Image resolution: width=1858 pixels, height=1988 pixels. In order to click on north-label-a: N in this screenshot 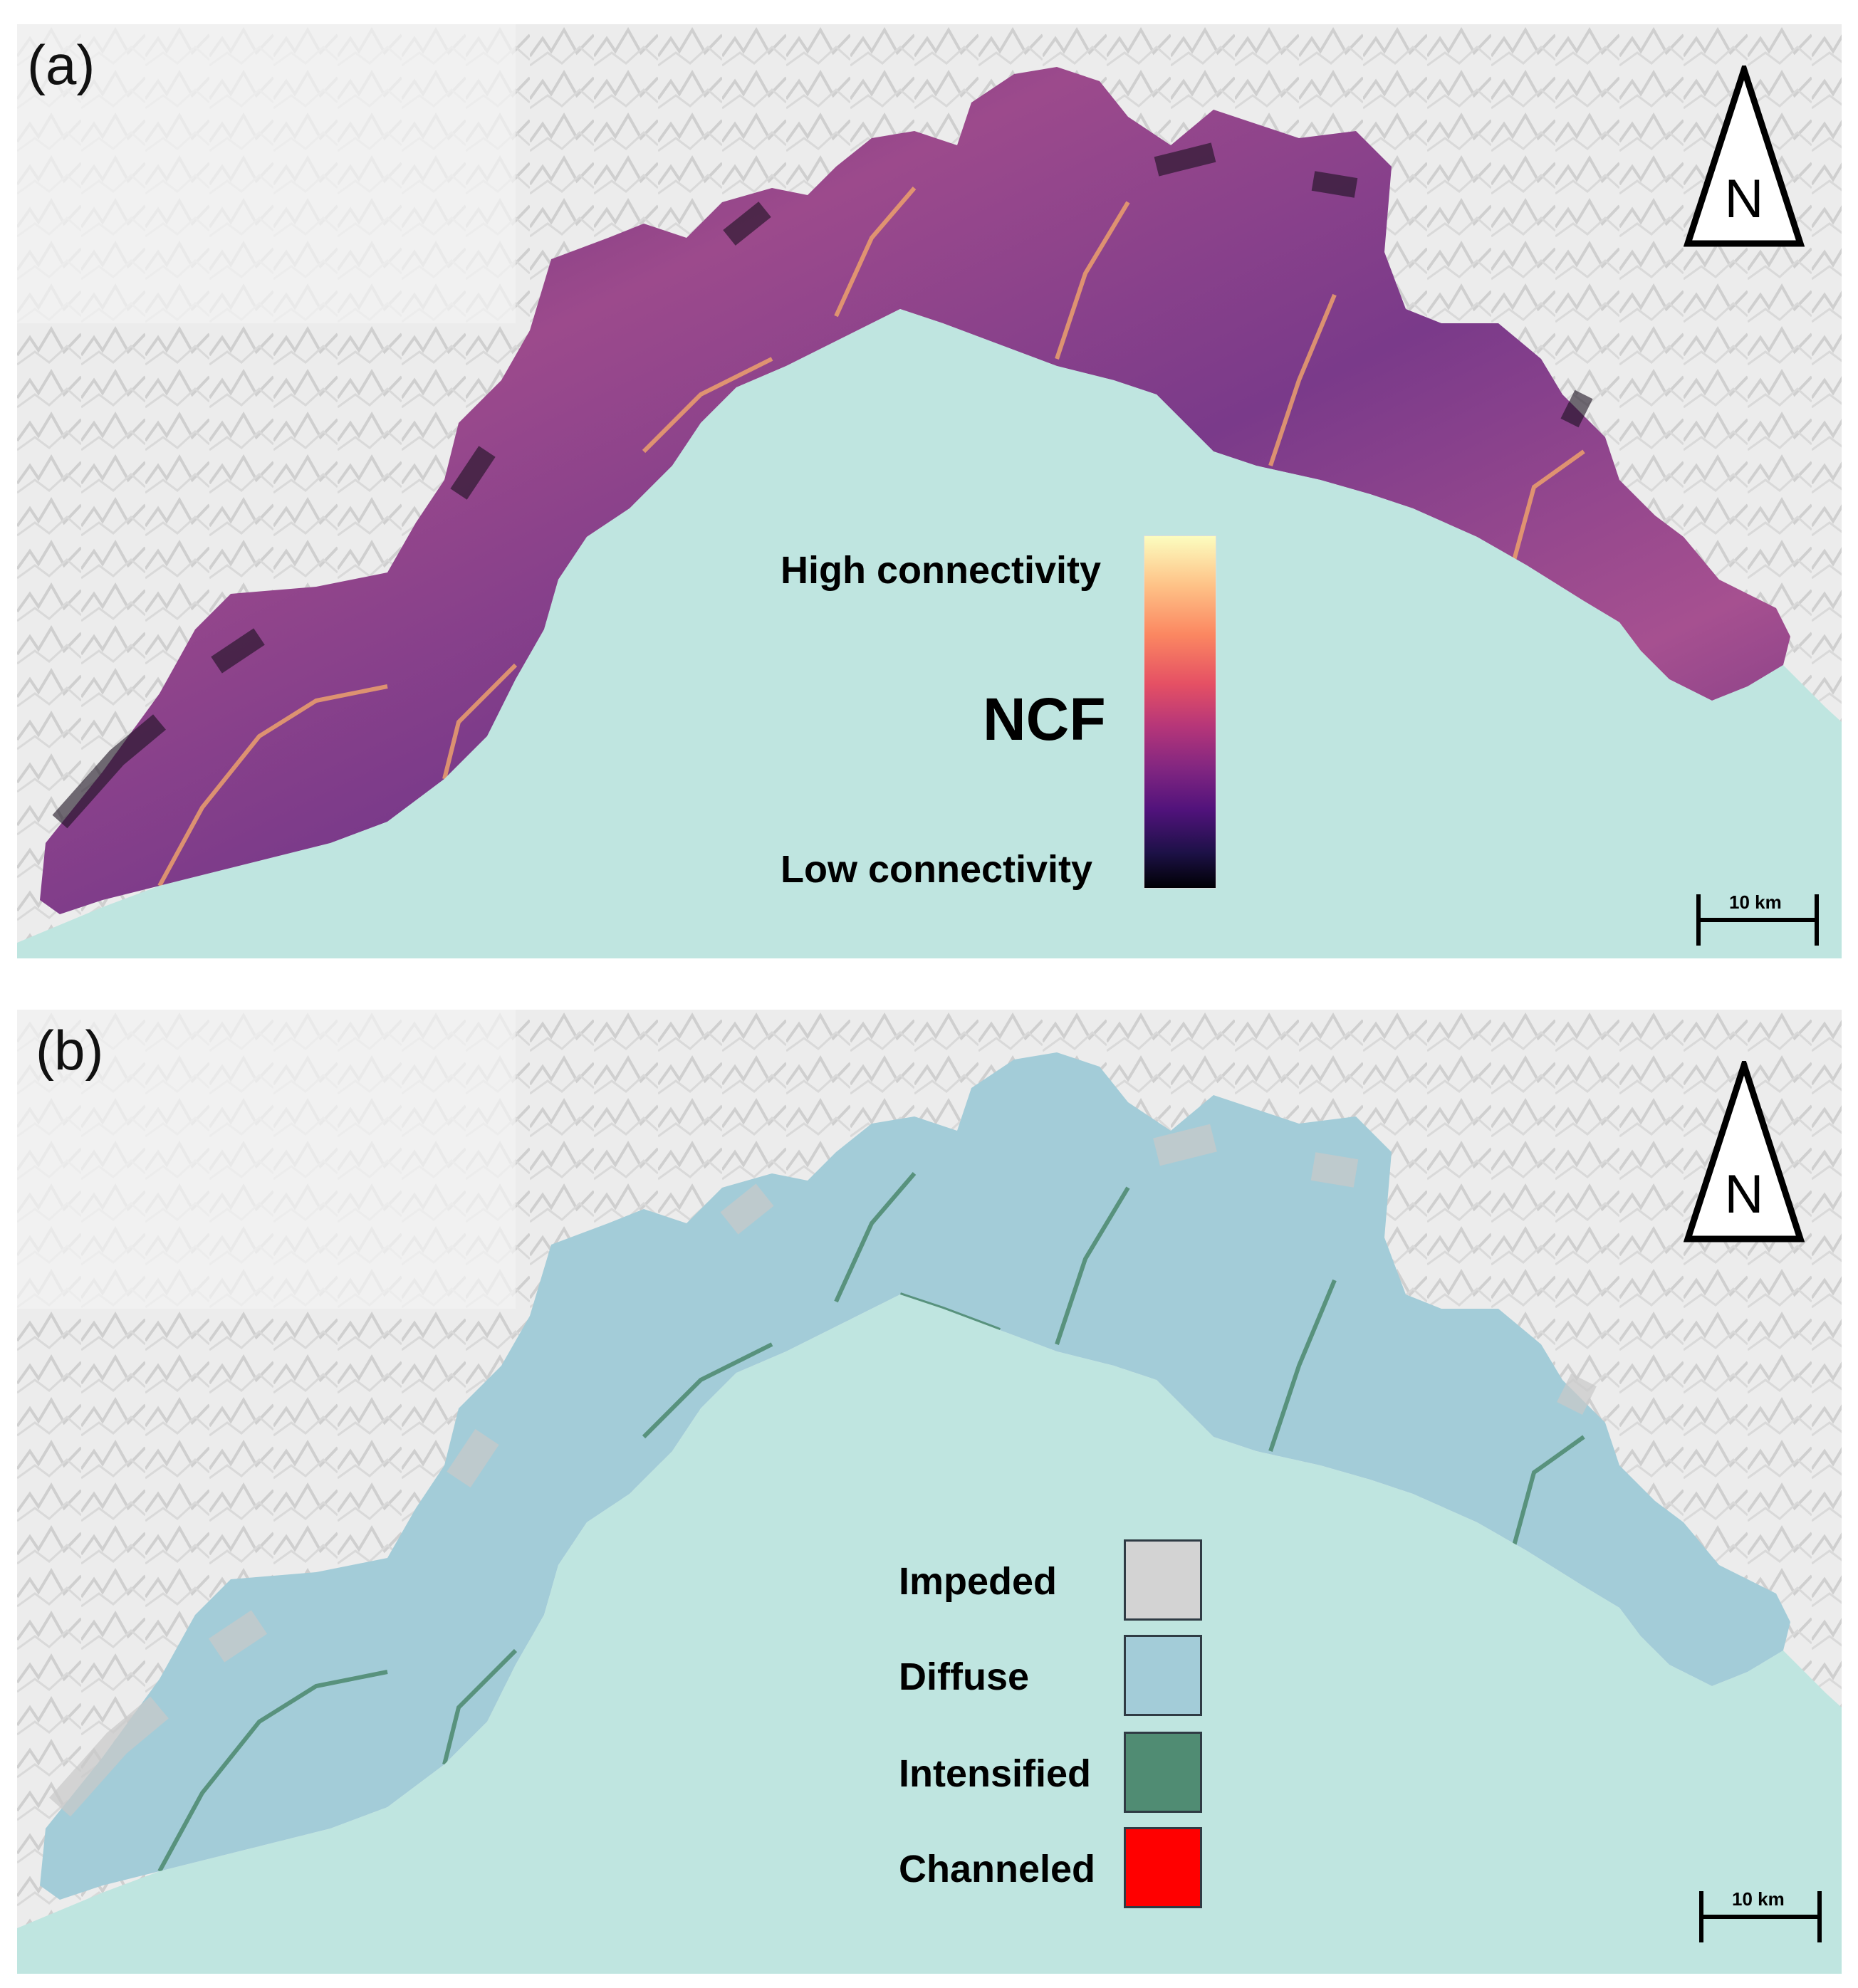, I will do `click(1744, 199)`.